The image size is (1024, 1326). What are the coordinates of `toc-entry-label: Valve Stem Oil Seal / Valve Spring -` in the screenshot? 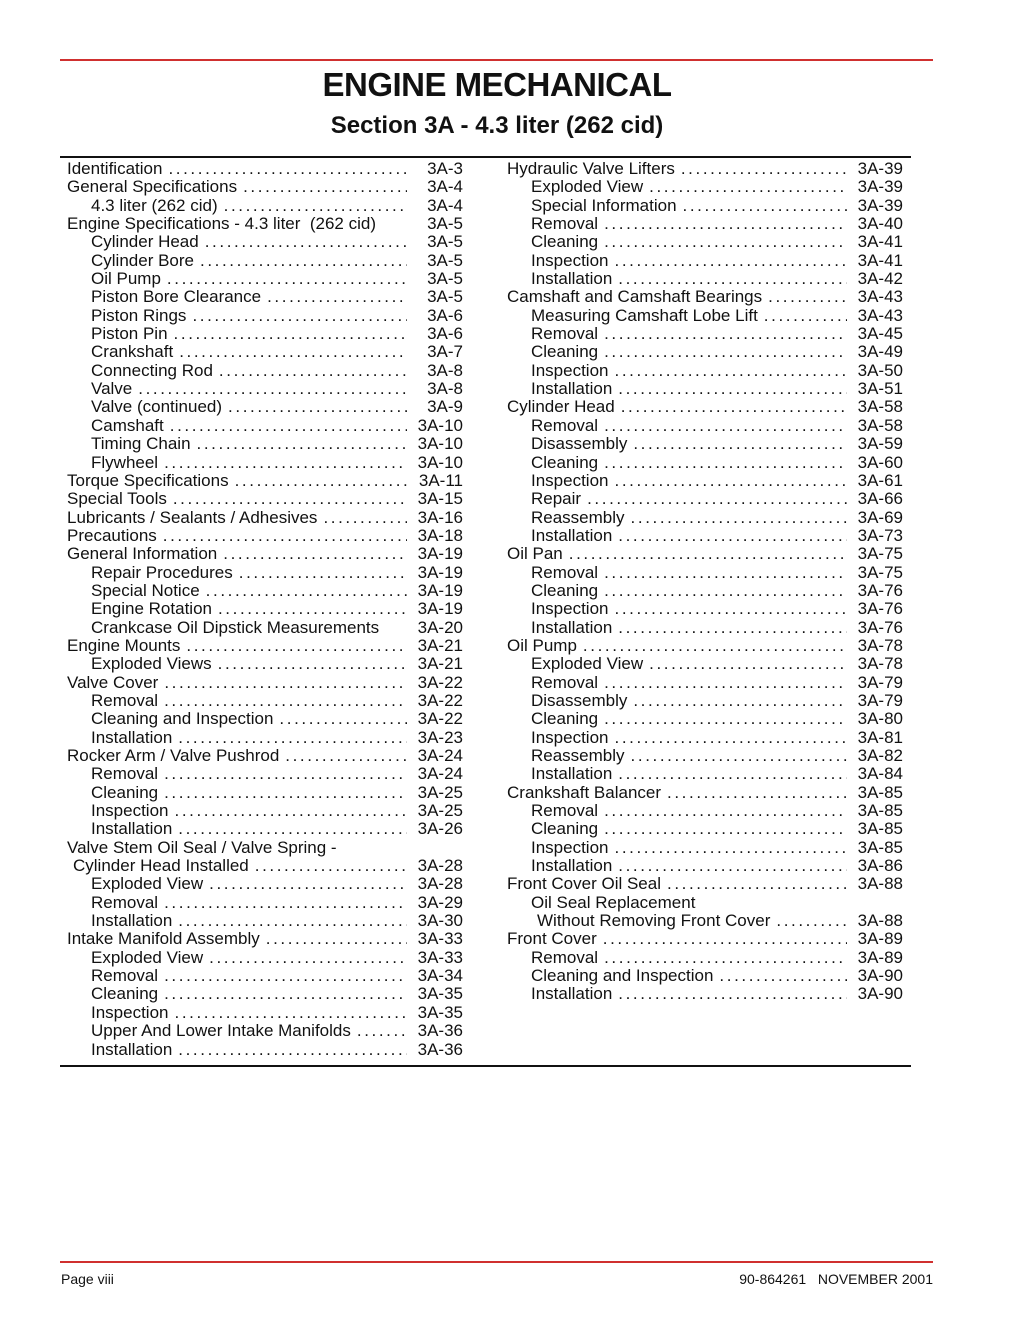 It's located at (202, 847).